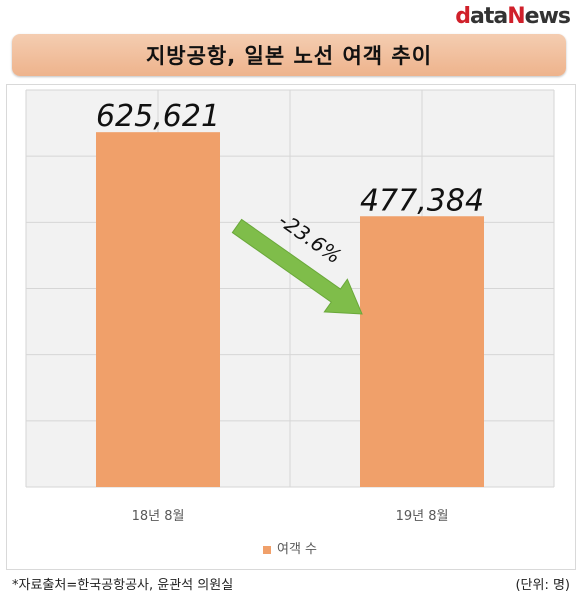 This screenshot has height=600, width=580. What do you see at coordinates (422, 516) in the screenshot?
I see `category-label-2: 19년 8월` at bounding box center [422, 516].